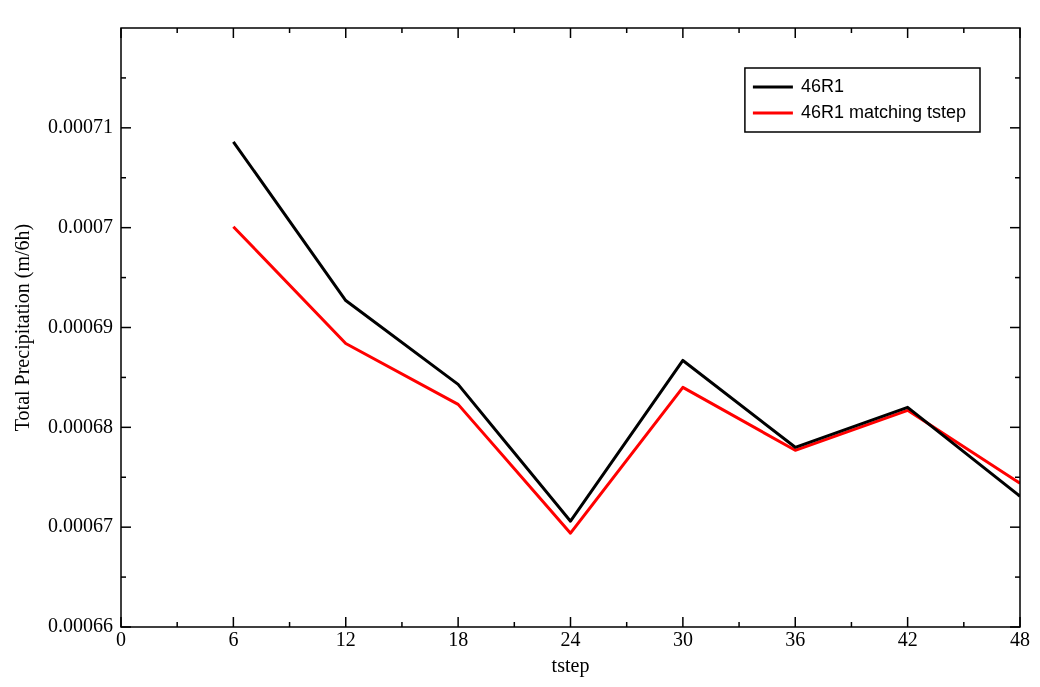 Image resolution: width=1040 pixels, height=687 pixels. Describe the element at coordinates (121, 639) in the screenshot. I see `x-tick-label: 0` at that location.